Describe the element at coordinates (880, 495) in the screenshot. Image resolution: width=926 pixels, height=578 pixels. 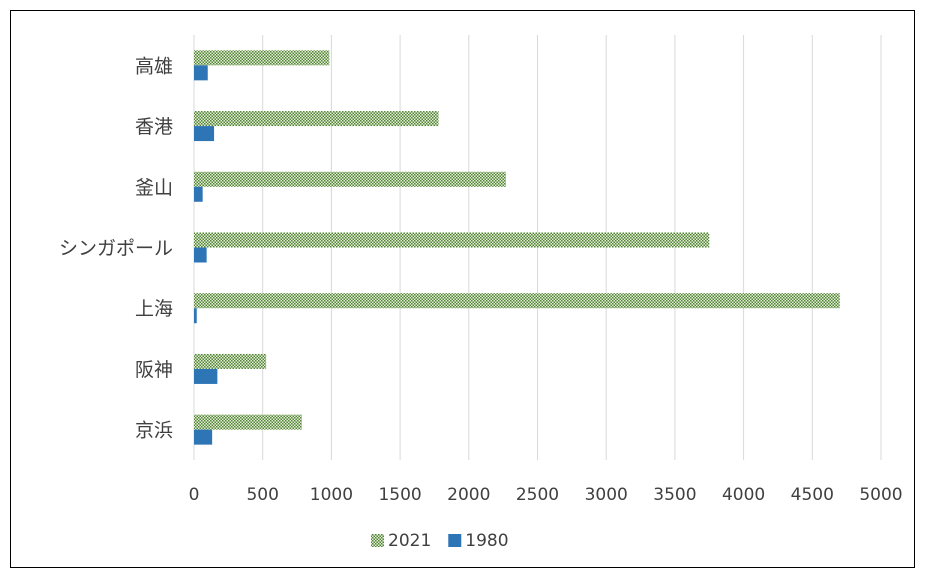
I see `x-tick-label: 5000` at that location.